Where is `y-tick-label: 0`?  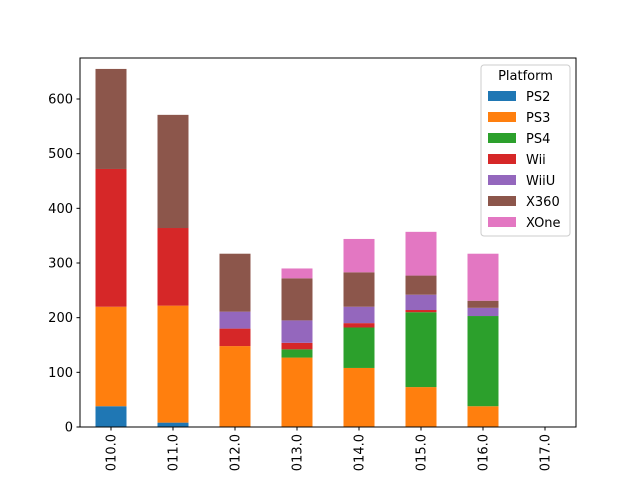
y-tick-label: 0 is located at coordinates (69, 428).